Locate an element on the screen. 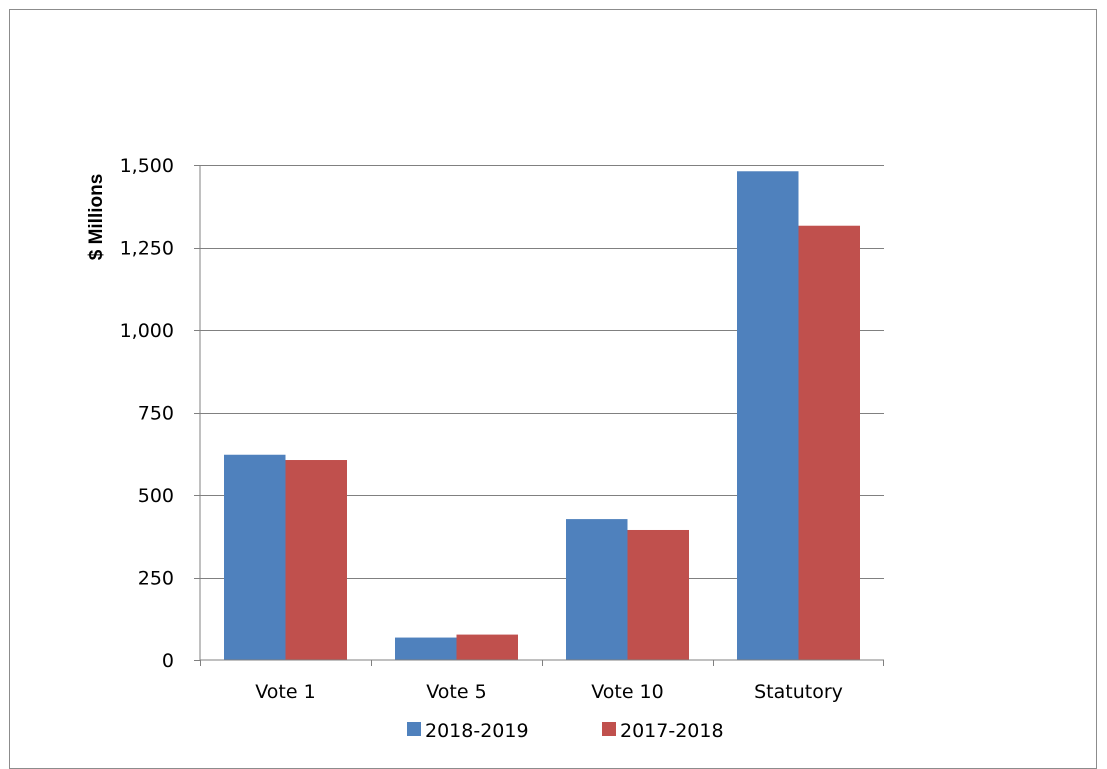  bar-vote-10-2017-2018 is located at coordinates (658, 594).